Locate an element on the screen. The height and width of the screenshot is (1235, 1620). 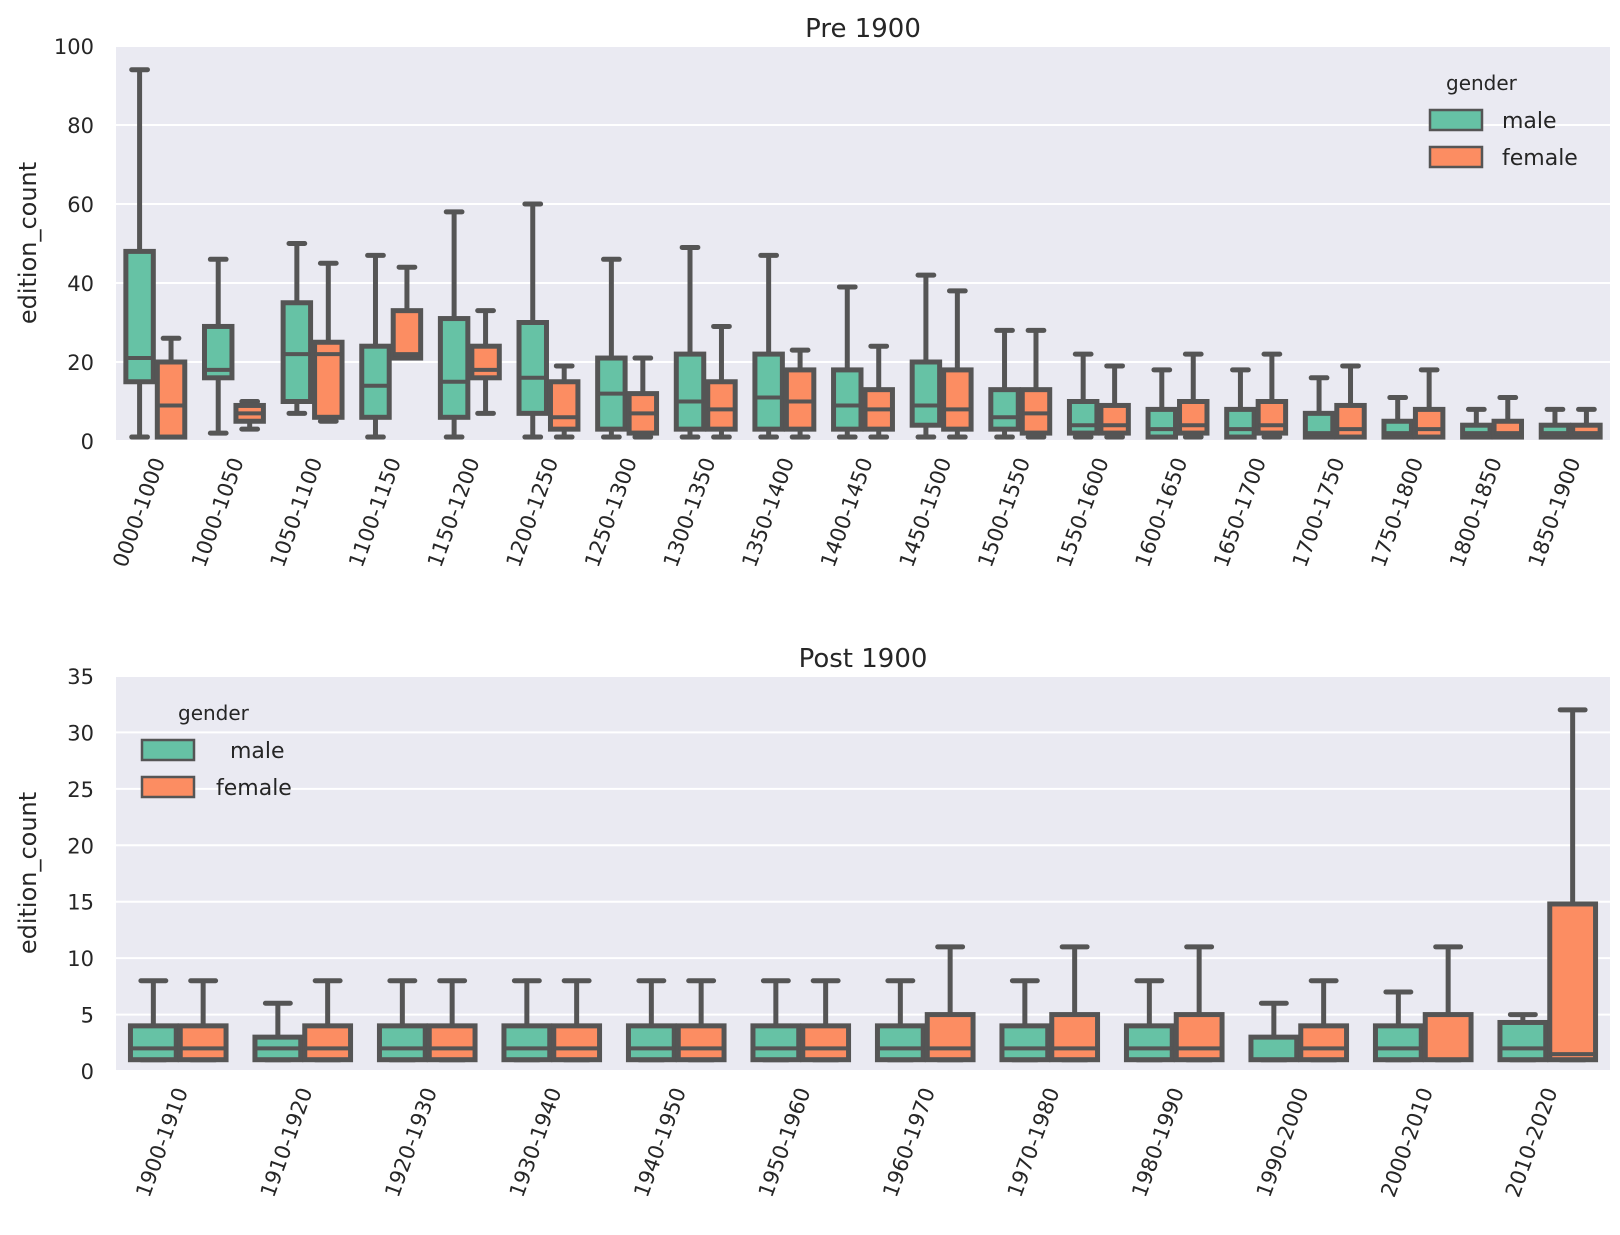
box-male-1960-1970 is located at coordinates (900, 1020).